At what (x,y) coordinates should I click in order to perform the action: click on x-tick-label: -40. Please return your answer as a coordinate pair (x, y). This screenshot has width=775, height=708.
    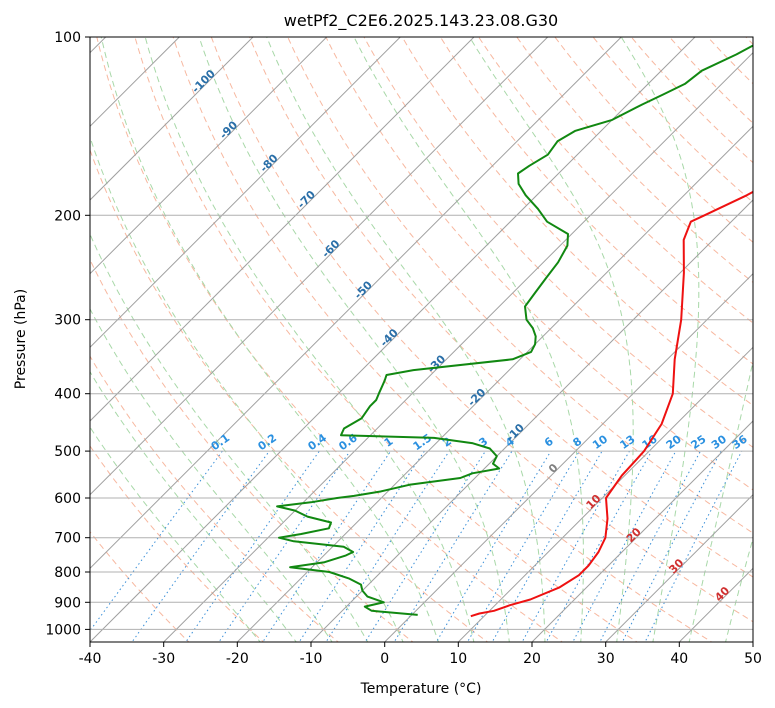
    Looking at the image, I should click on (90, 659).